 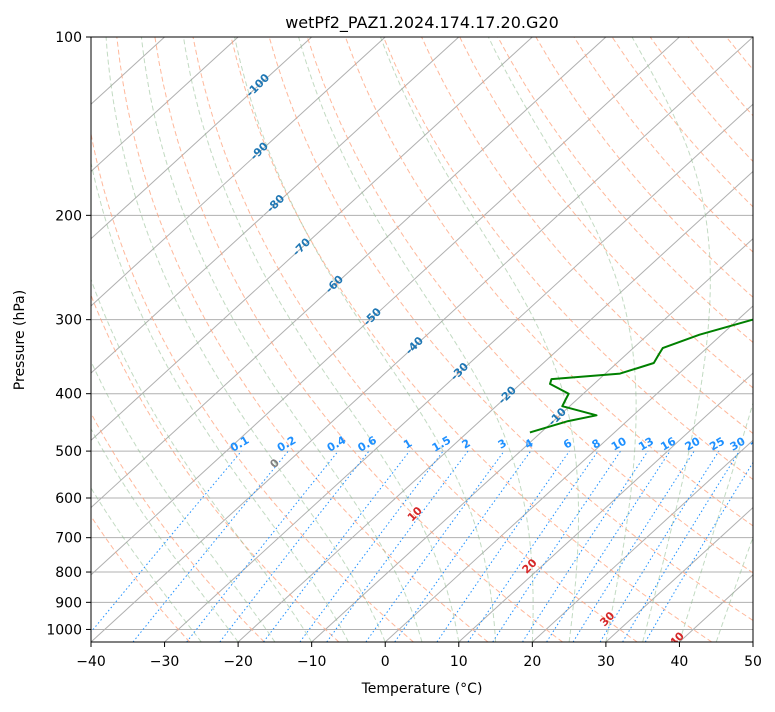 I want to click on x-tick-label: −20, so click(x=238, y=662).